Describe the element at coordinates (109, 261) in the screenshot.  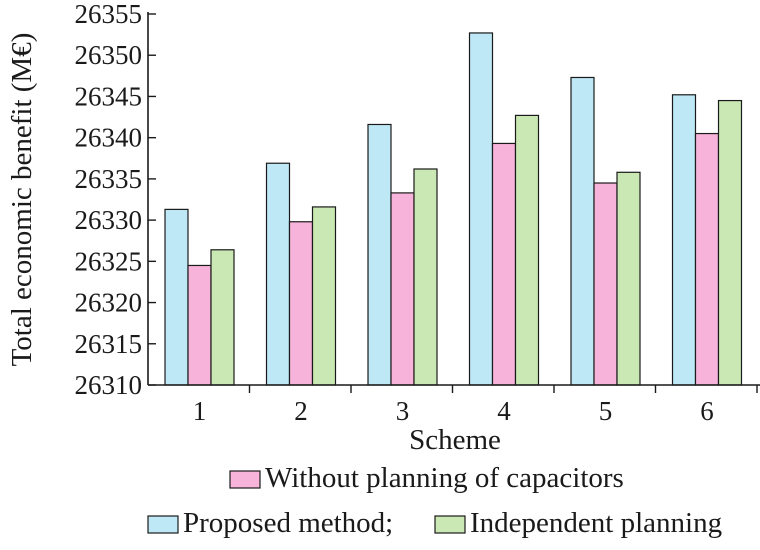
I see `y-tick-label: 26325` at that location.